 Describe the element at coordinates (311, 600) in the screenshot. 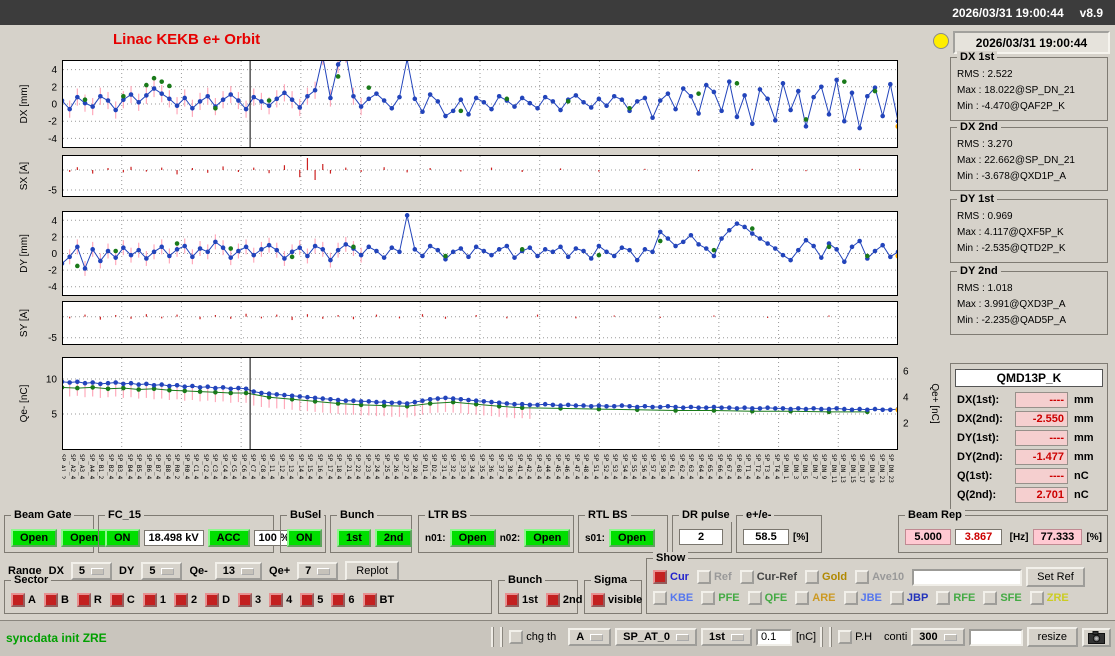

I see `sector-5-checkbox: 5` at that location.